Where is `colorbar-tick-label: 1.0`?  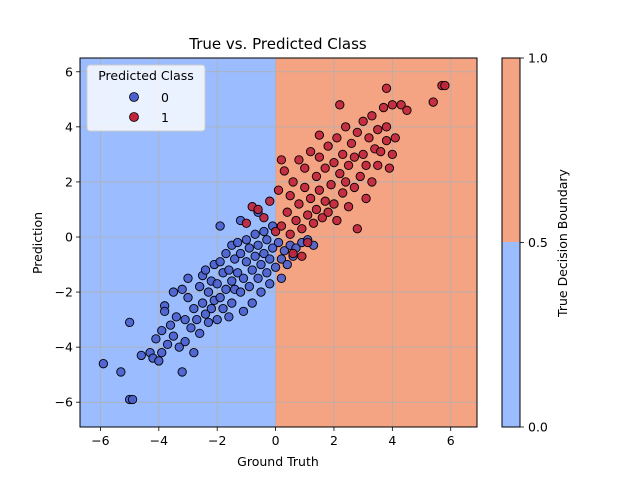
colorbar-tick-label: 1.0 is located at coordinates (538, 58).